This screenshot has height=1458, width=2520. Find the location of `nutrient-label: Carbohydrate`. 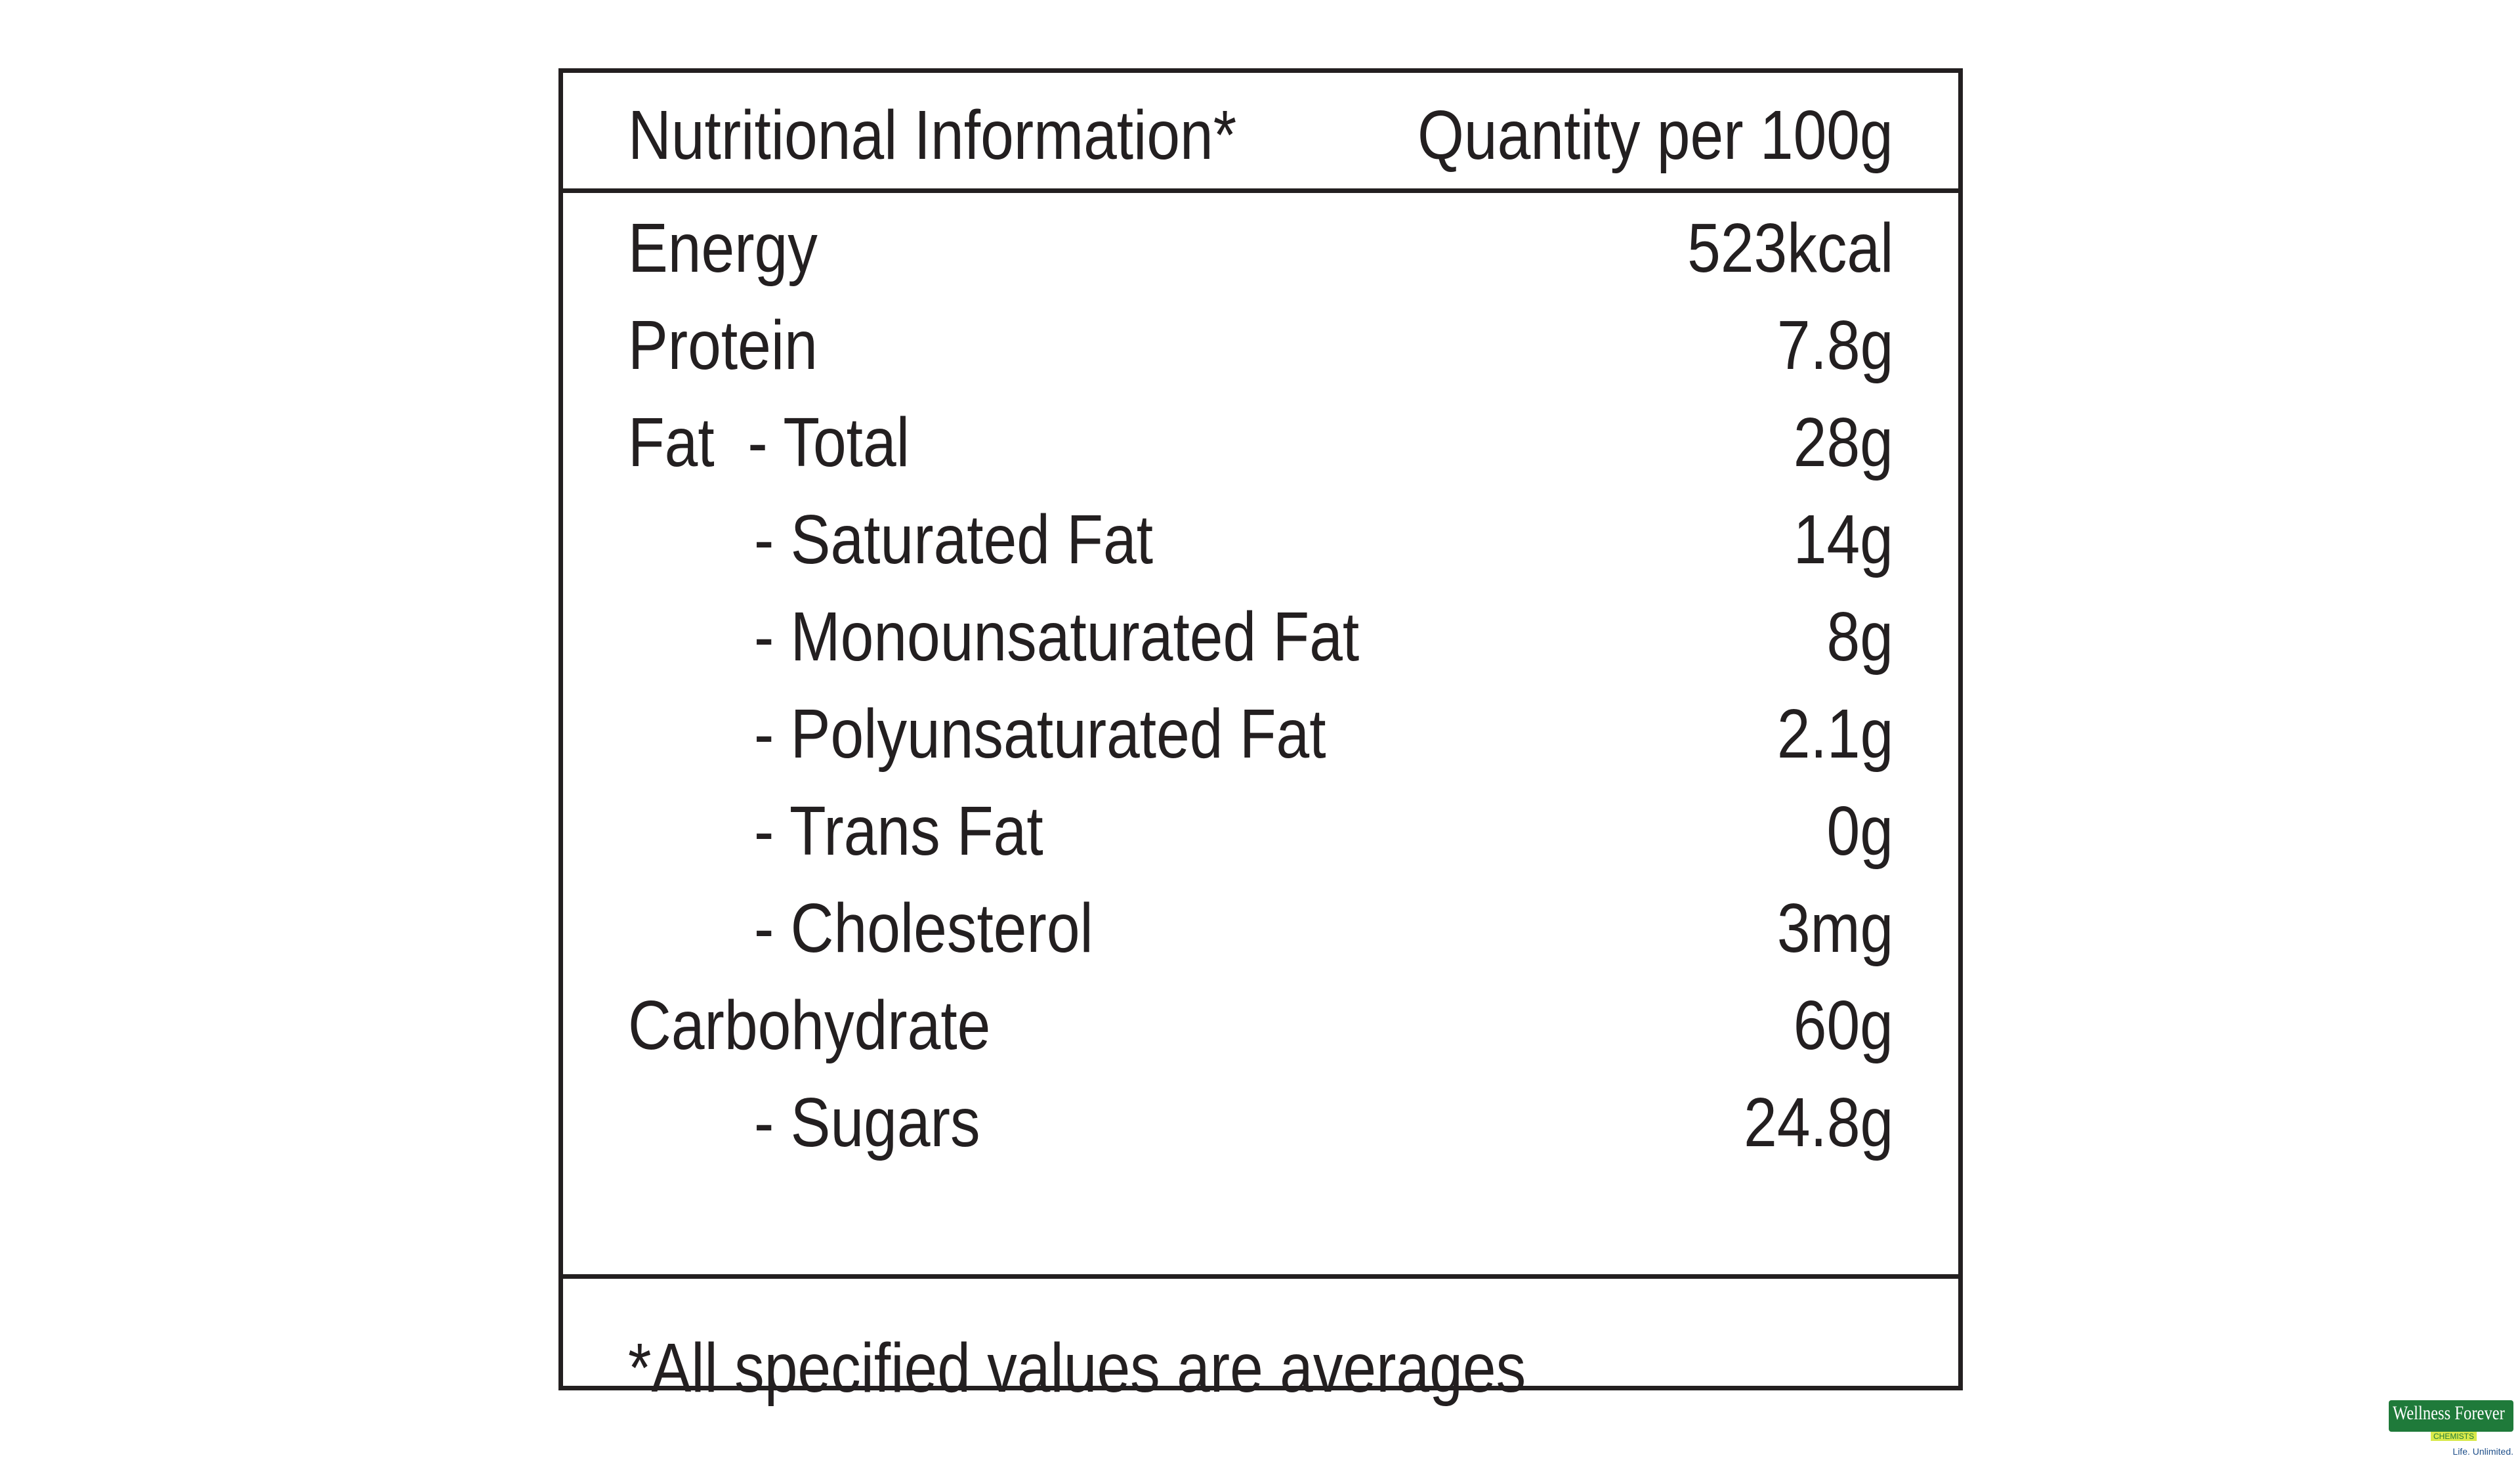

nutrient-label: Carbohydrate is located at coordinates (809, 1025).